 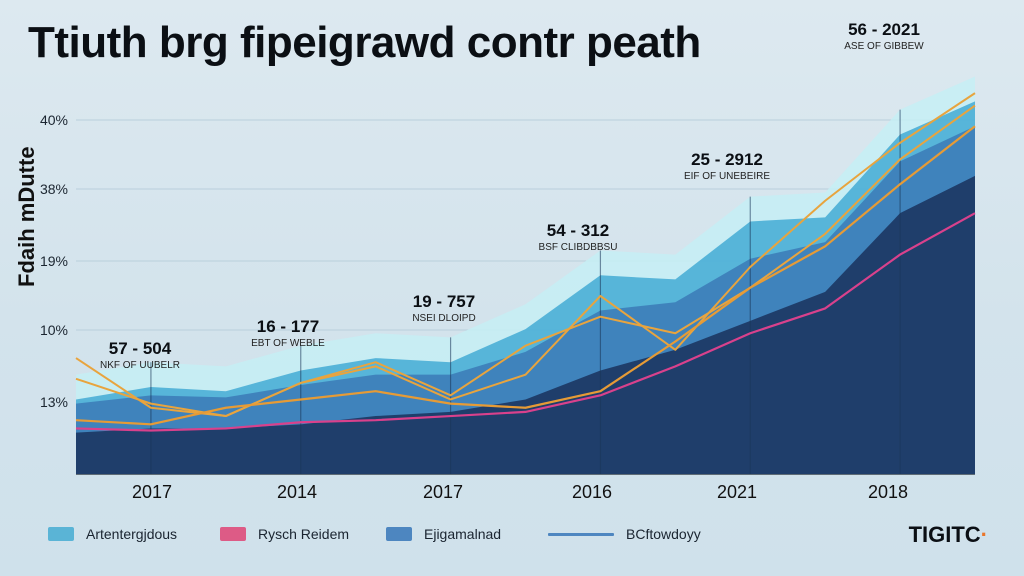 I want to click on x-tick-label: 2018, so click(x=888, y=492).